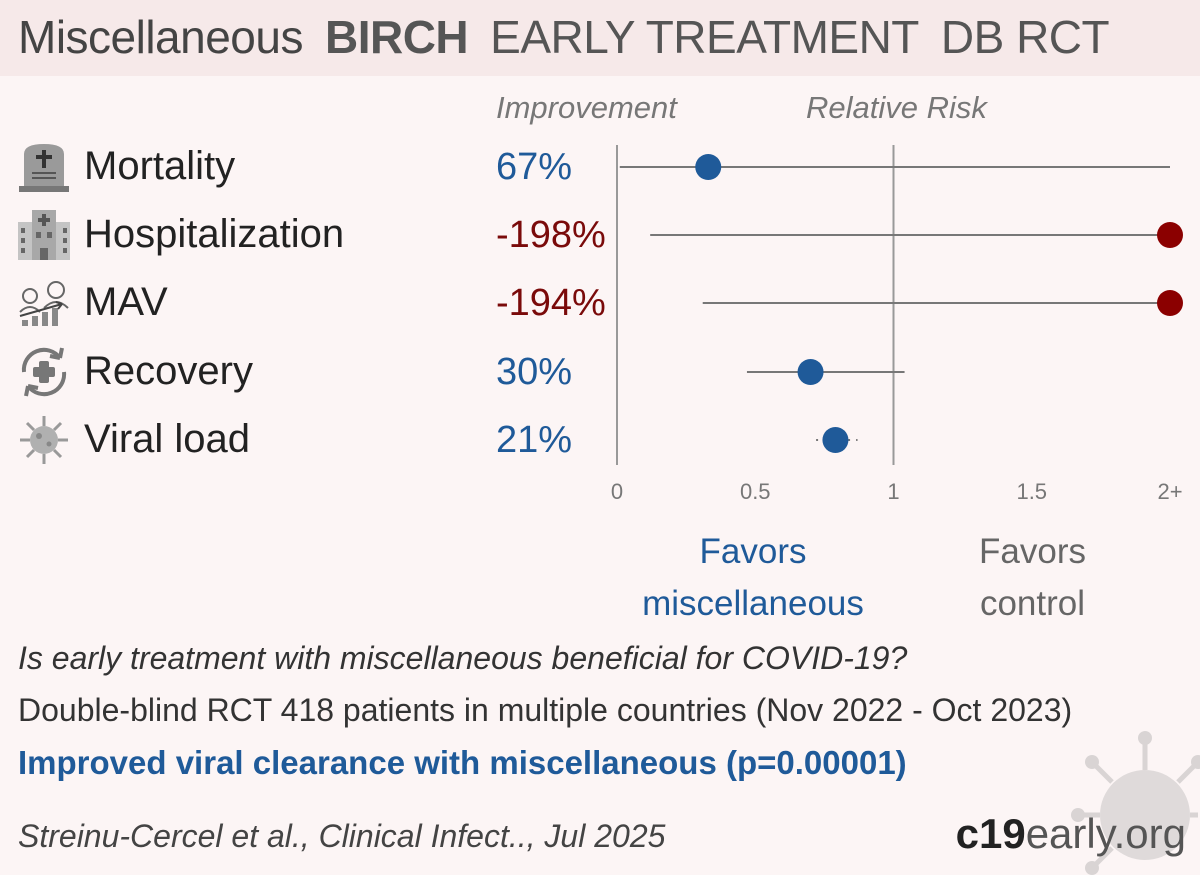 The height and width of the screenshot is (875, 1200). I want to click on improvement-mortality: 67%, so click(534, 167).